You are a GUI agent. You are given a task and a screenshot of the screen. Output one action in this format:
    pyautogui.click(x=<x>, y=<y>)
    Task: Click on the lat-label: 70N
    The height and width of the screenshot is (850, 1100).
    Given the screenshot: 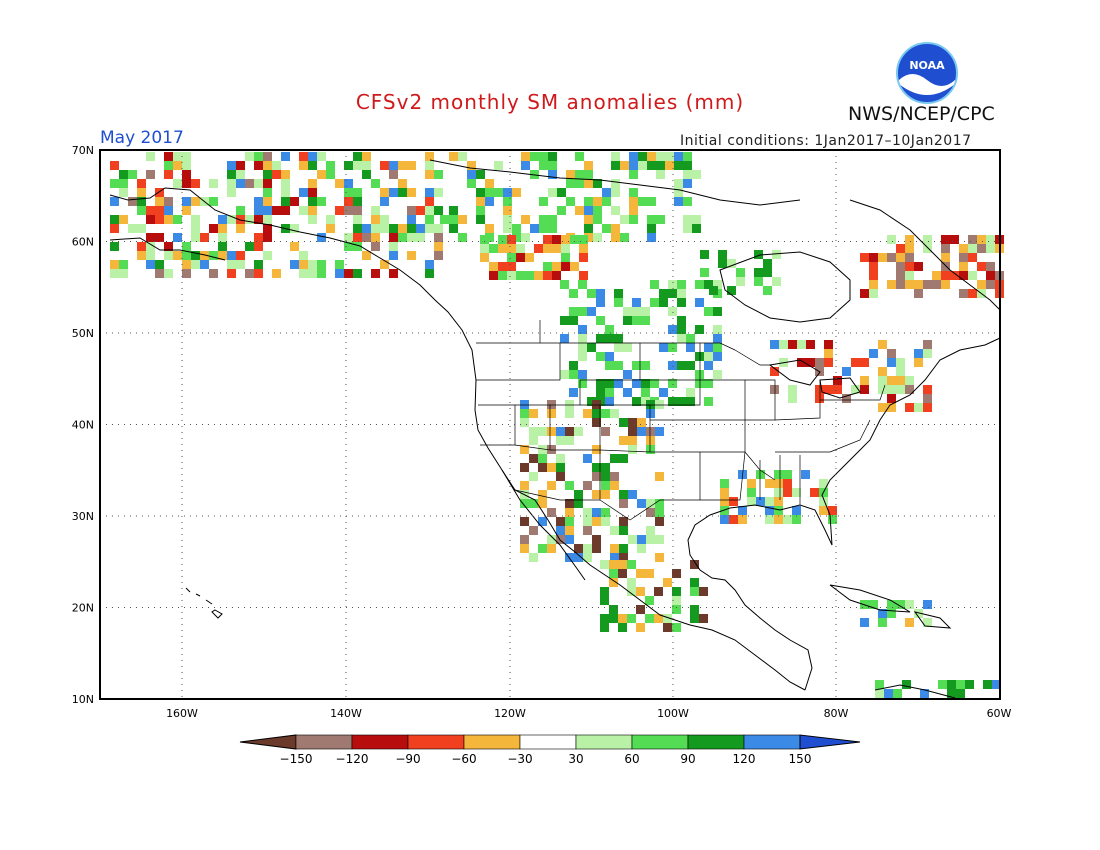 What is the action you would take?
    pyautogui.click(x=83, y=150)
    